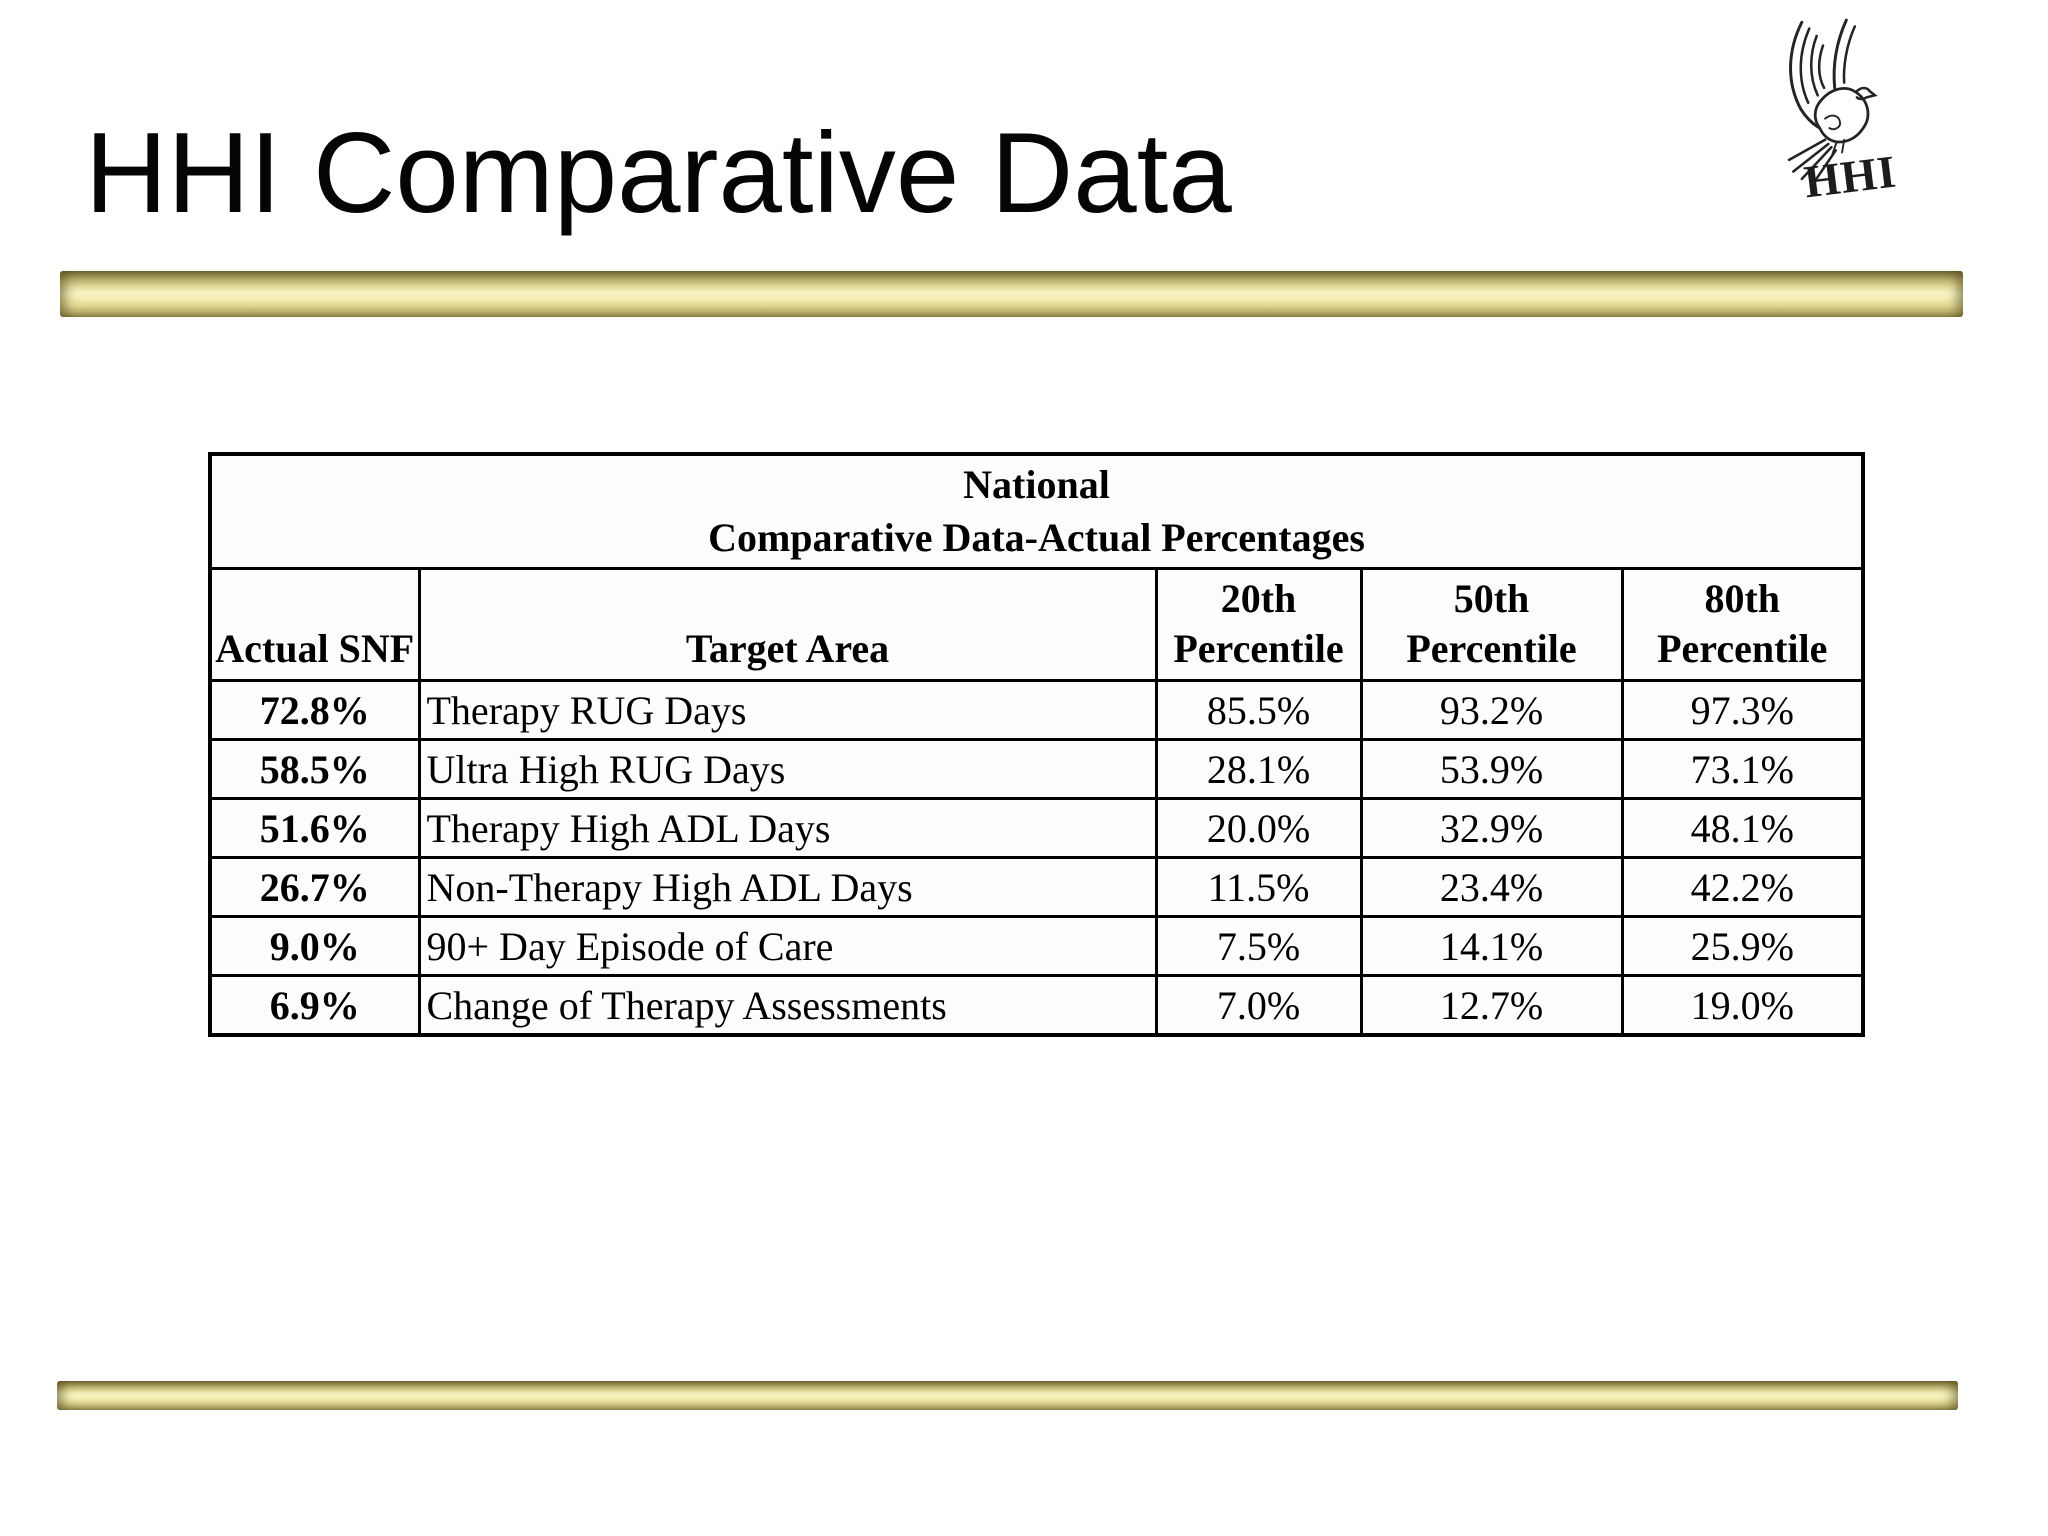 The width and height of the screenshot is (2048, 1536). What do you see at coordinates (1742, 598) in the screenshot?
I see `header-80th-line: 80th` at bounding box center [1742, 598].